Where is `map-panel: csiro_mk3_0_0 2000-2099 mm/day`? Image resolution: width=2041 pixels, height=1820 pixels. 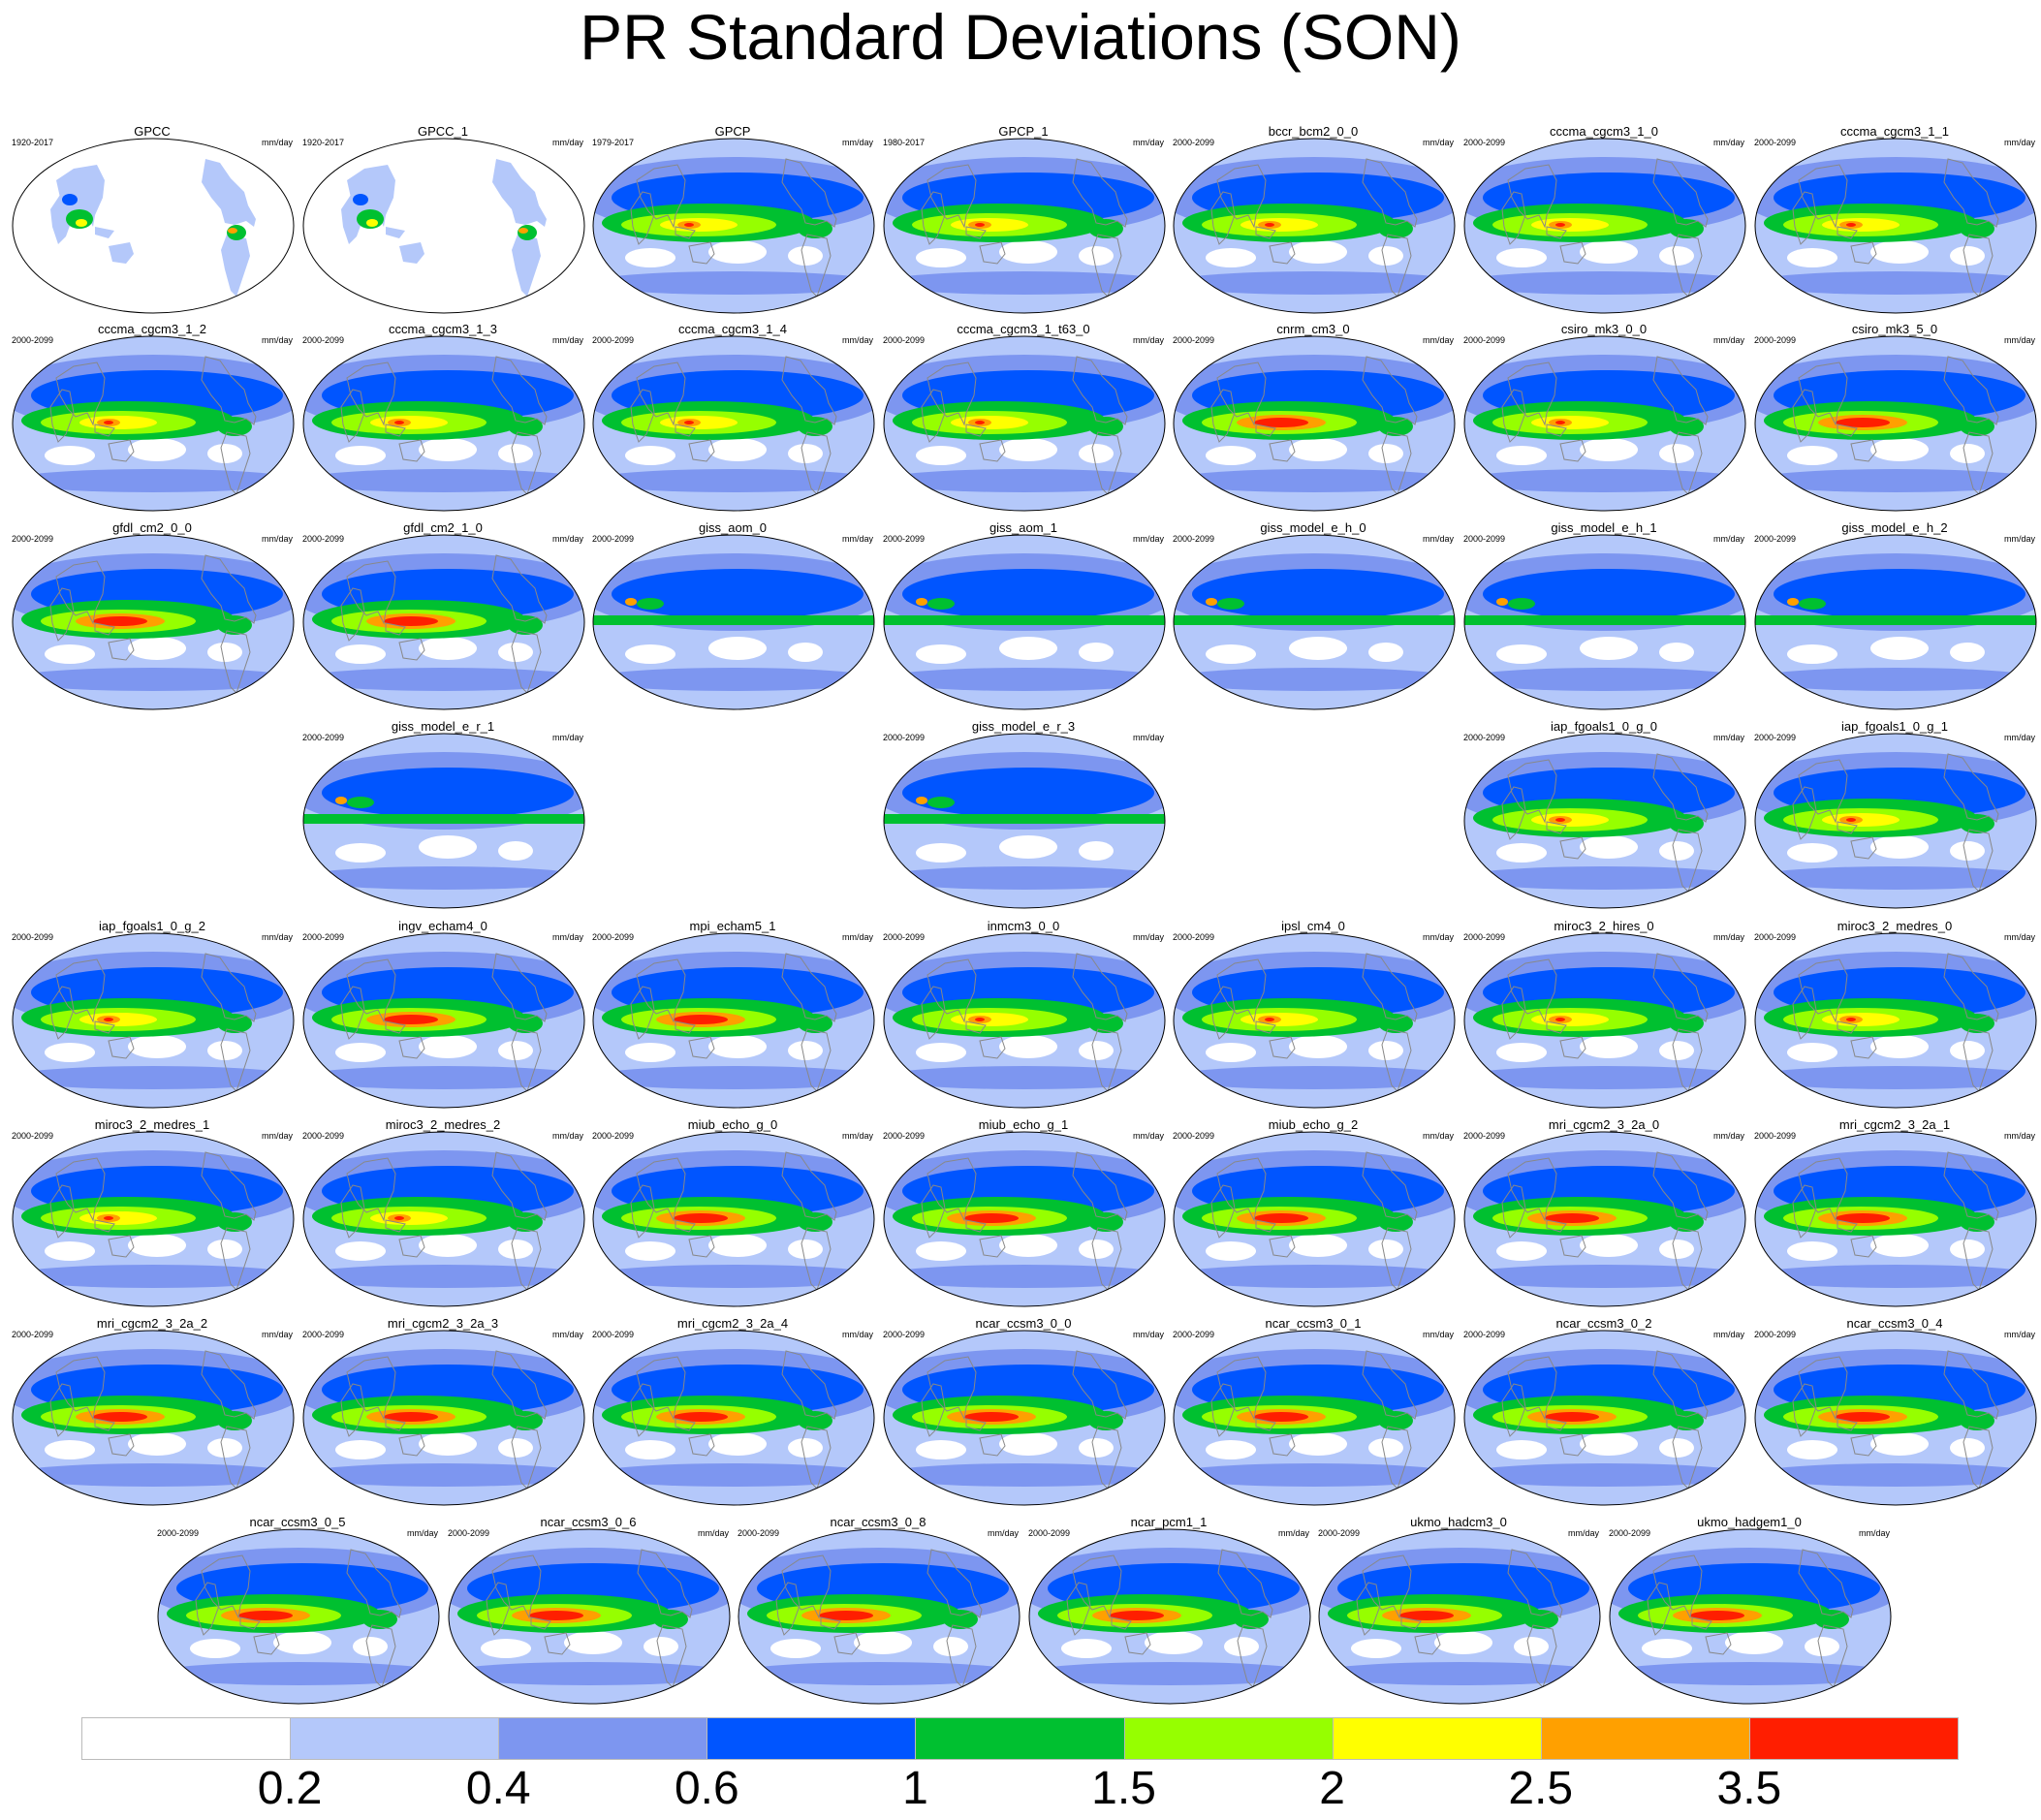
map-panel: csiro_mk3_0_0 2000-2099 mm/day is located at coordinates (1604, 417).